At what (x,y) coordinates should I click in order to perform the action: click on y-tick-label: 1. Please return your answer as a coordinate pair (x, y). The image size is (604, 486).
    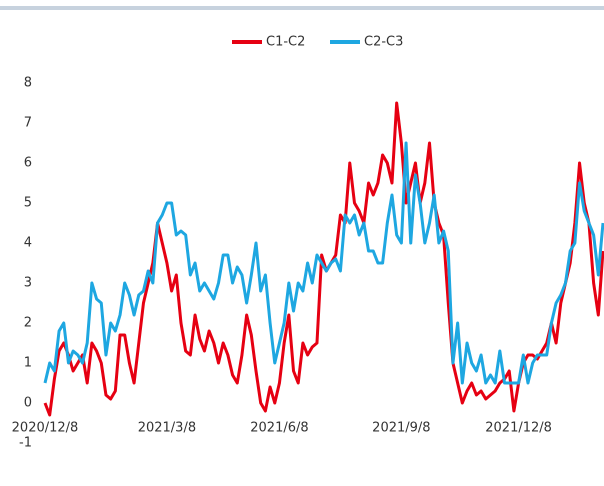
    Looking at the image, I should click on (28, 363).